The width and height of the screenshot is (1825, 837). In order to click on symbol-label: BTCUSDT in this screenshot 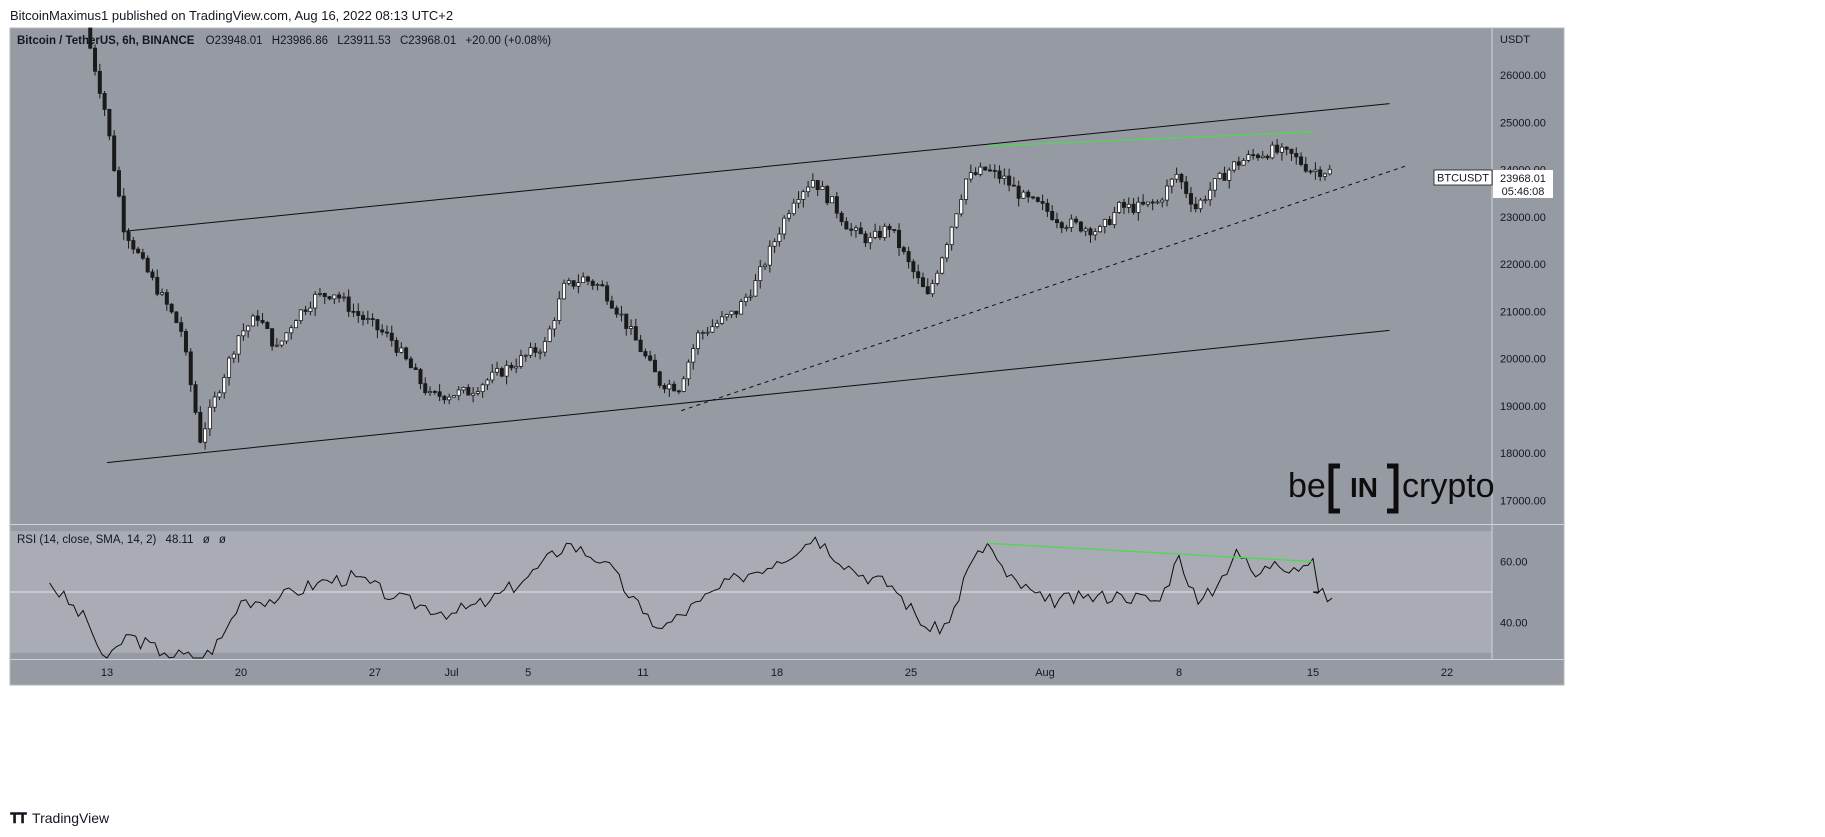, I will do `click(1463, 179)`.